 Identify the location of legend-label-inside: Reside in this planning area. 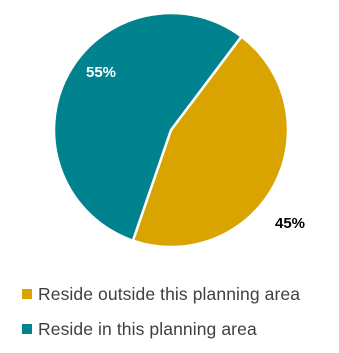
(147, 328).